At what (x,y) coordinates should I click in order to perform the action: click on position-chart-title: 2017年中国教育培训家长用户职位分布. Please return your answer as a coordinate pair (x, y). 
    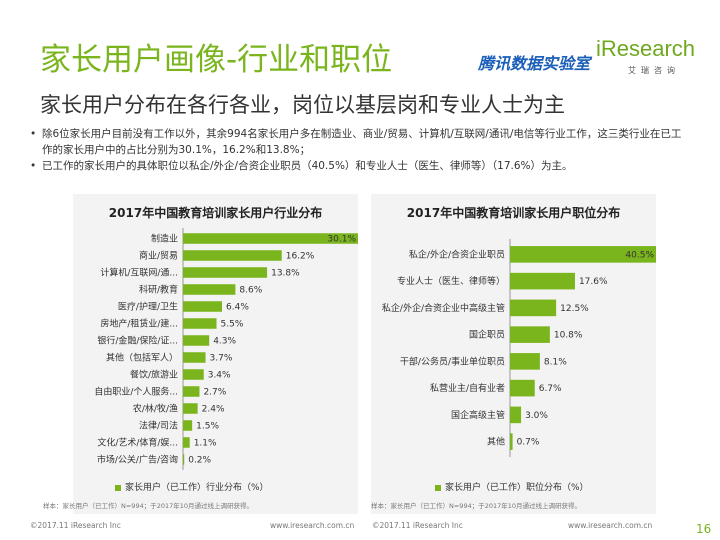
    Looking at the image, I should click on (513, 213).